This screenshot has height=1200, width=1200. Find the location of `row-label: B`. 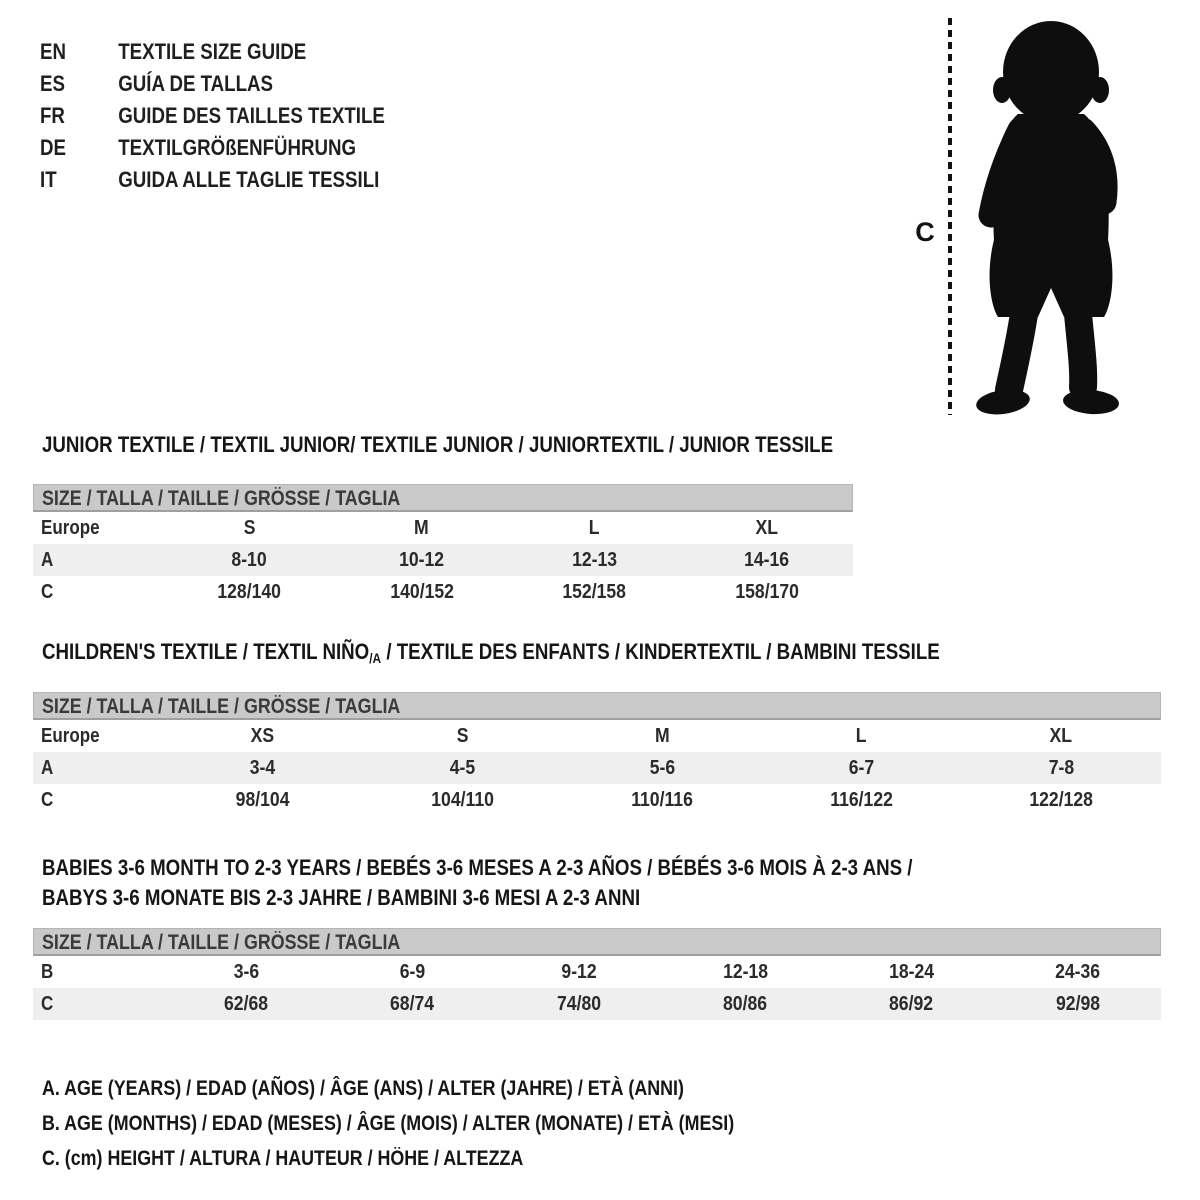

row-label: B is located at coordinates (47, 972).